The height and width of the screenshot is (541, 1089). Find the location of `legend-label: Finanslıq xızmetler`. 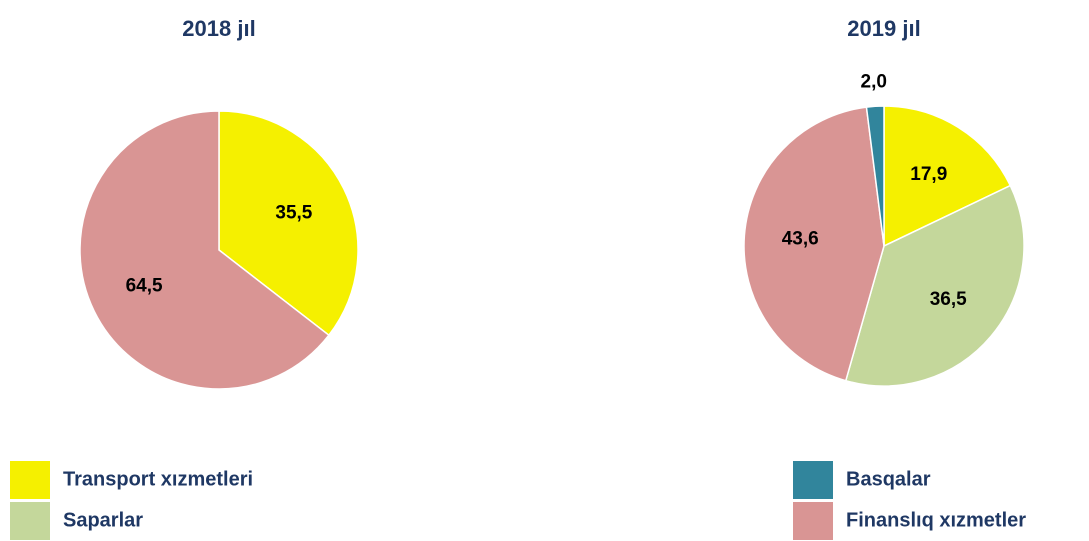

legend-label: Finanslıq xızmetler is located at coordinates (936, 520).